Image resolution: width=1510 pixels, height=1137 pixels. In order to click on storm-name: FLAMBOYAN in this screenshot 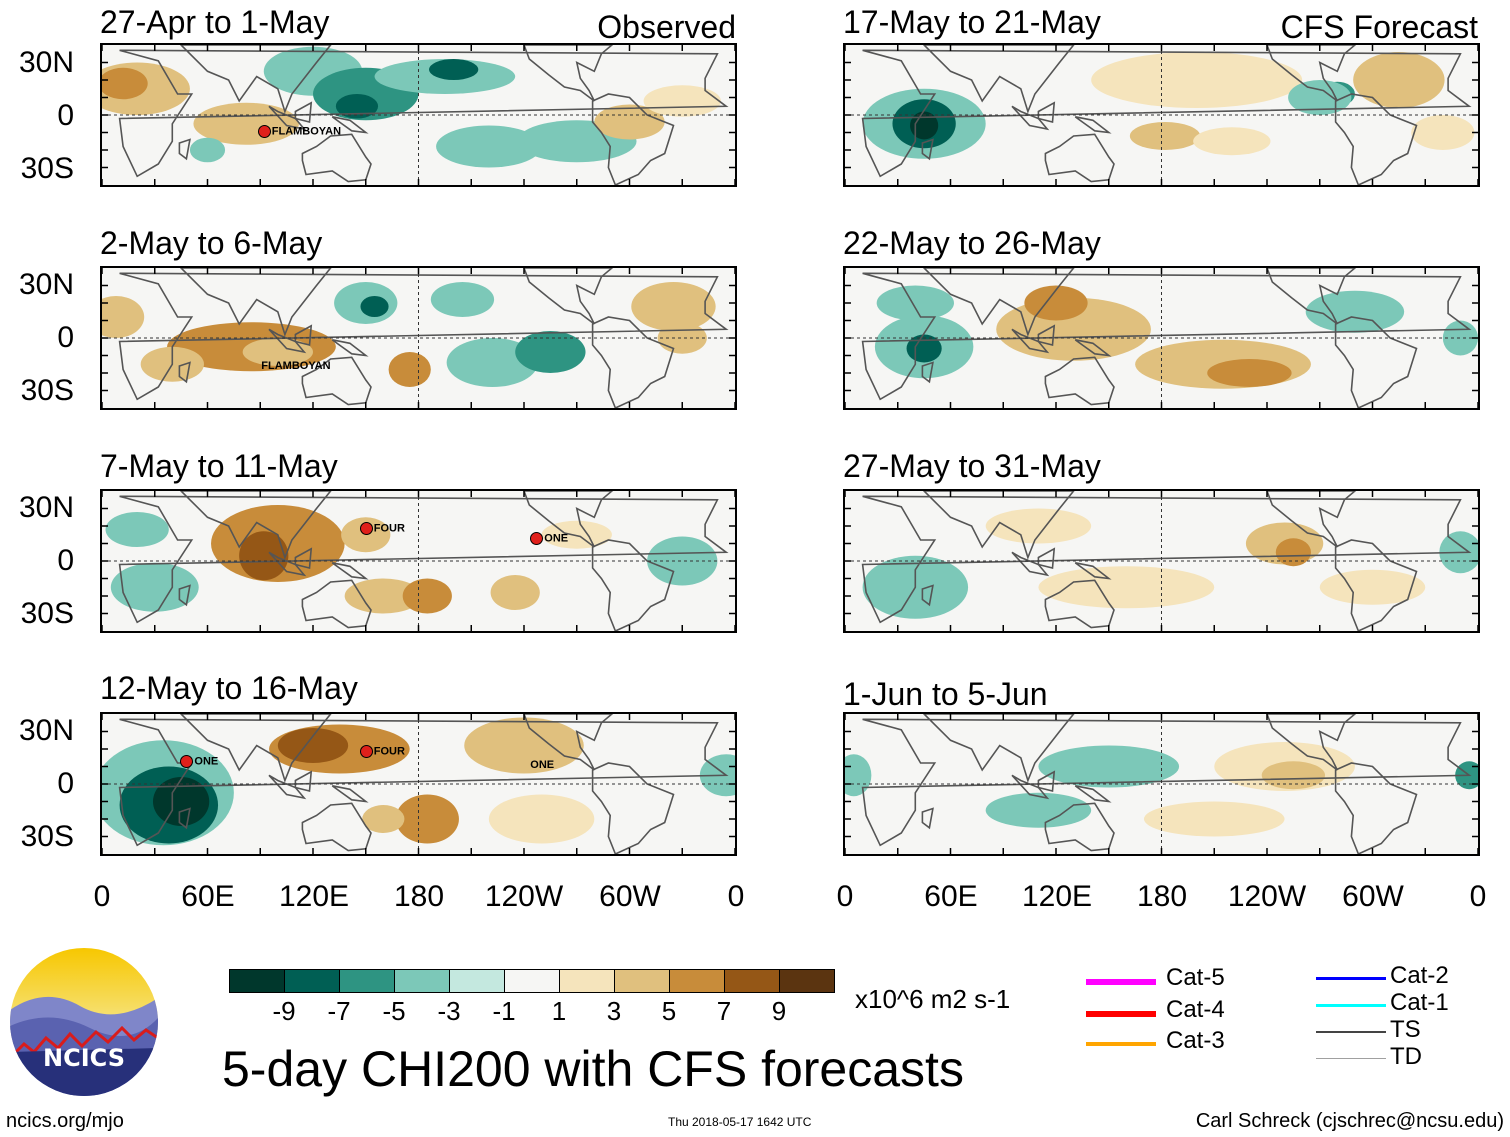, I will do `click(296, 365)`.